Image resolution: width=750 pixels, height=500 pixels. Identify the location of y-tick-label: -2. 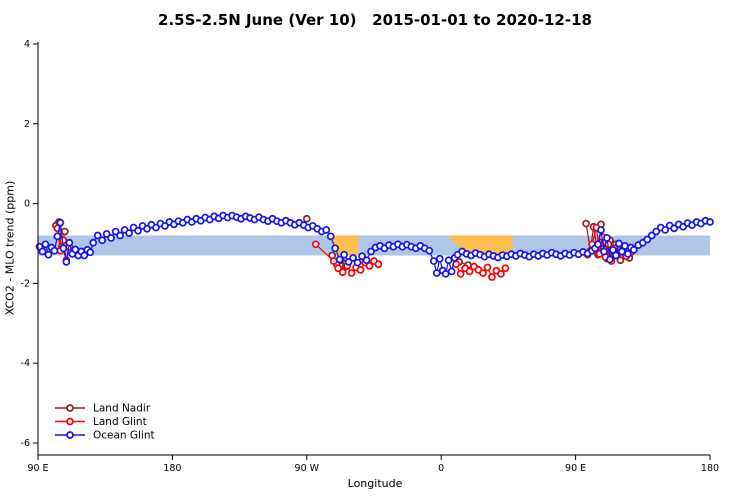
(25, 283).